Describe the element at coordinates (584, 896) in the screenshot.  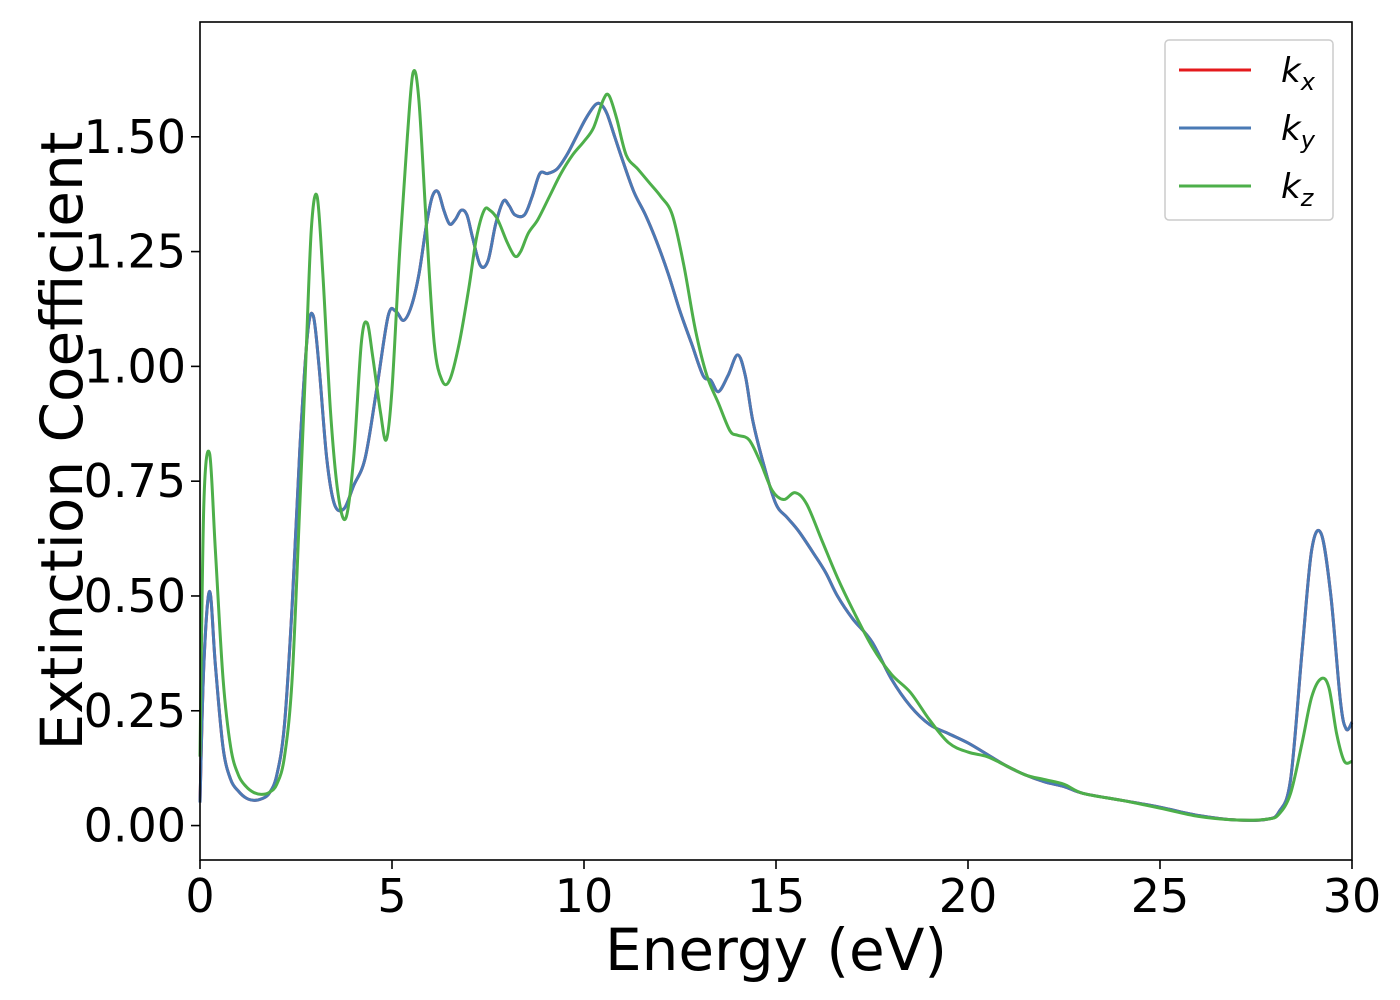
I see `x-tick-label: 10` at that location.